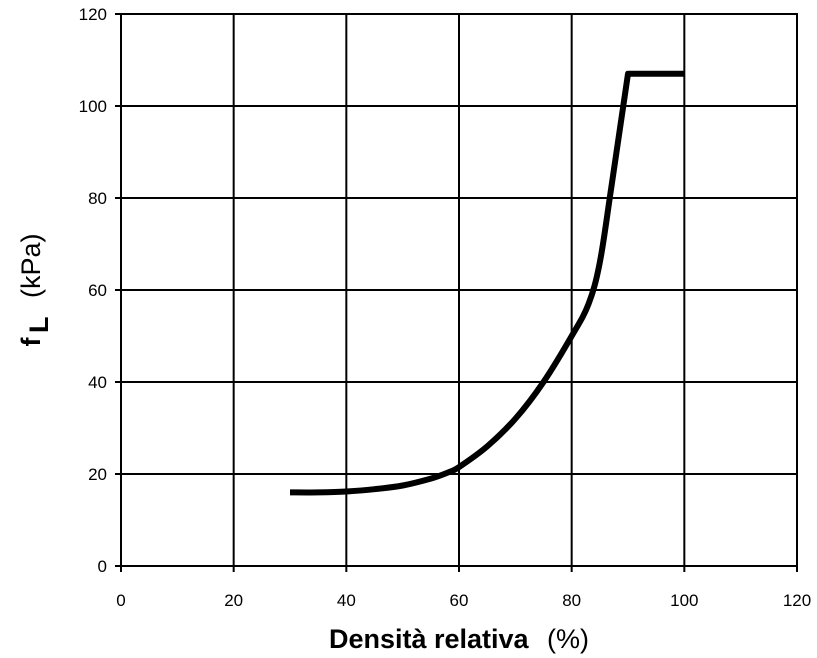  Describe the element at coordinates (571, 600) in the screenshot. I see `x-tick-label: 80` at that location.